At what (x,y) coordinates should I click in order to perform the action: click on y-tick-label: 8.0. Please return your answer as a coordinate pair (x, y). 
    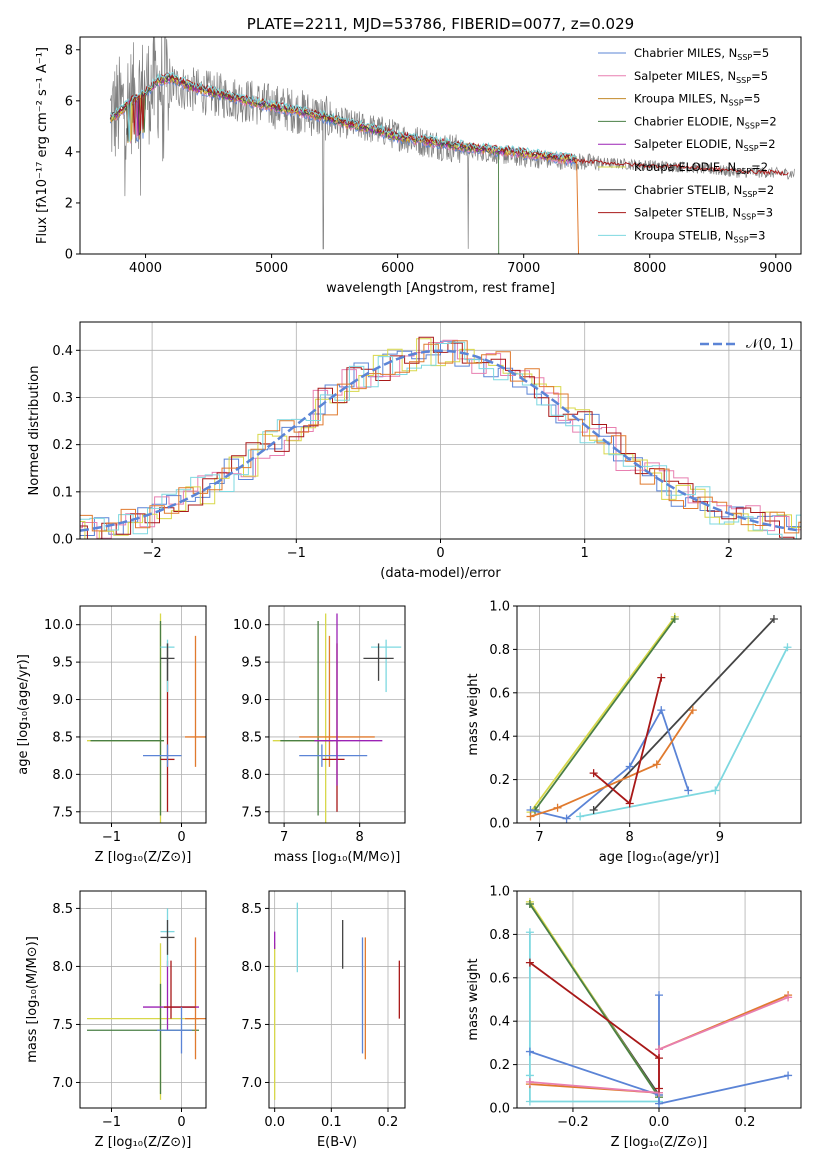
    Looking at the image, I should click on (62, 775).